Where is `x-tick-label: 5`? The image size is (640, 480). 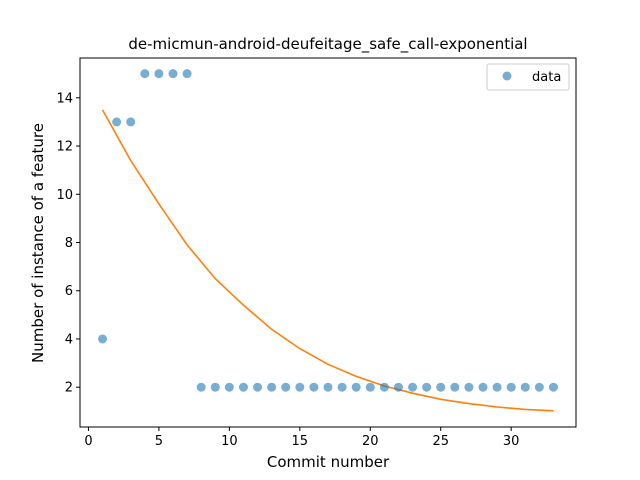 x-tick-label: 5 is located at coordinates (159, 441).